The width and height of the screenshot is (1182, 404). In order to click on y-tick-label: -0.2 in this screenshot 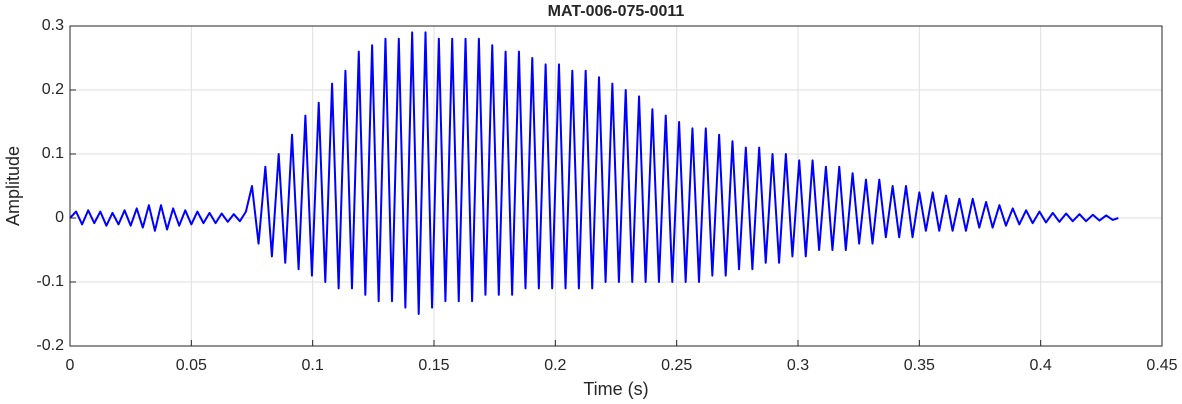, I will do `click(50, 345)`.